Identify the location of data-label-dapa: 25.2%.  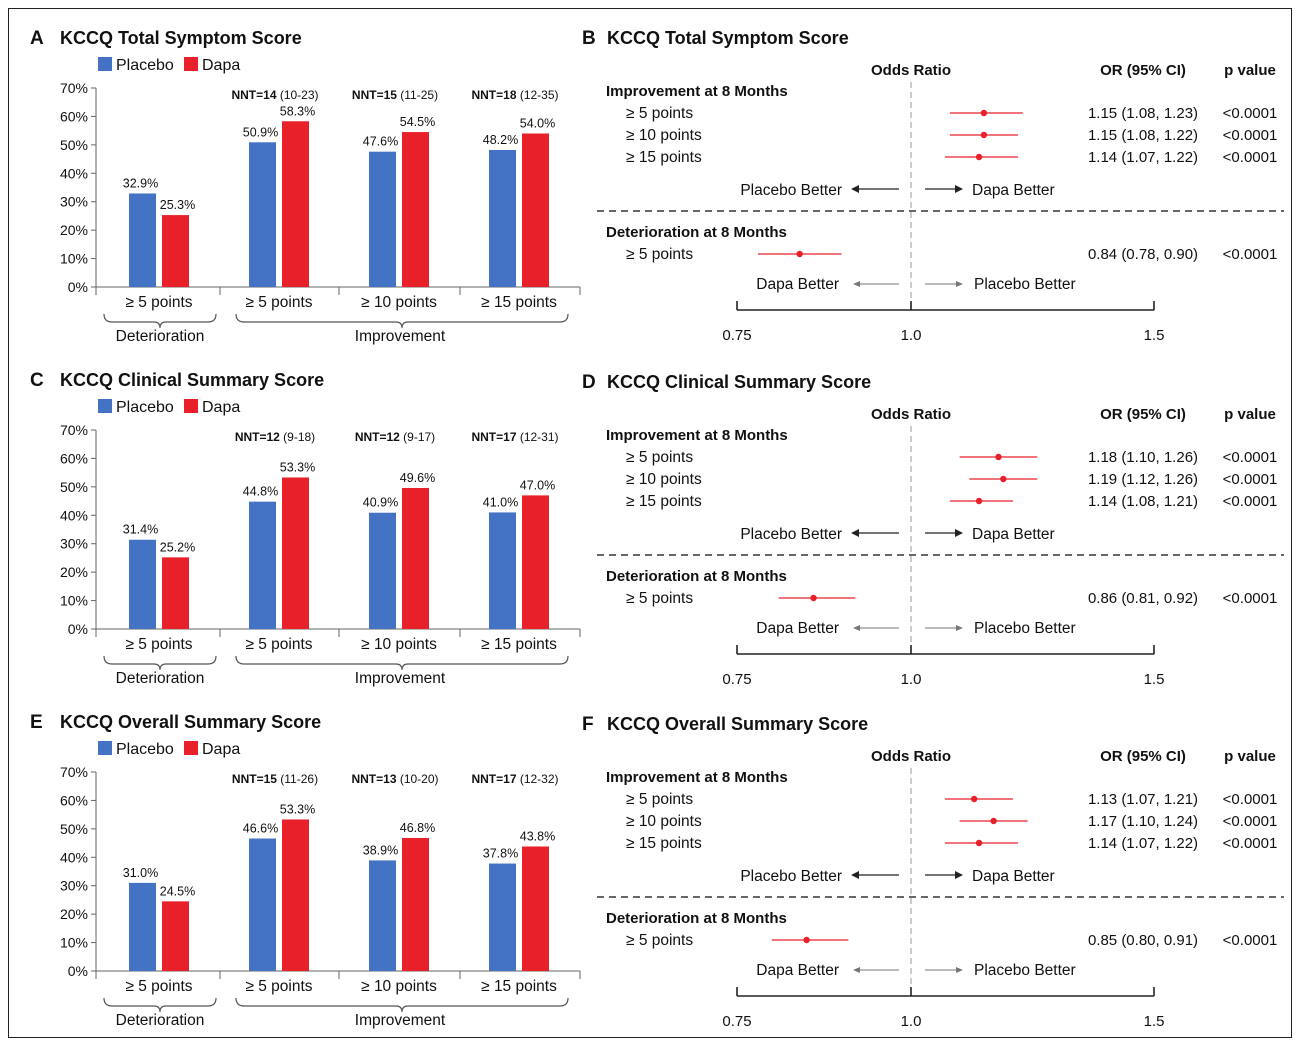
(177, 547).